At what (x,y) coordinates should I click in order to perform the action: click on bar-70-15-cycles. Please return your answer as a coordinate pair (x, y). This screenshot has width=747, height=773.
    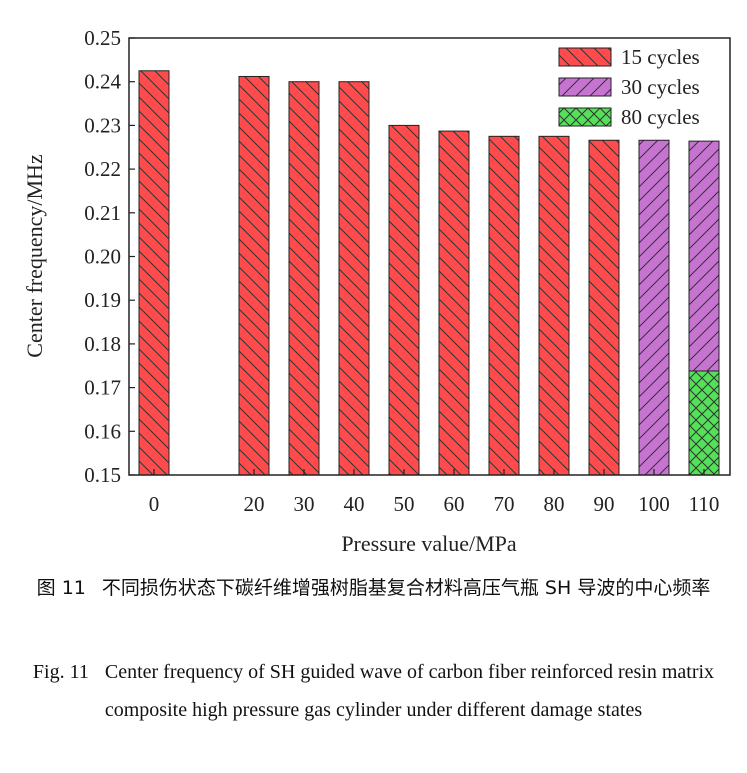
    Looking at the image, I should click on (504, 305).